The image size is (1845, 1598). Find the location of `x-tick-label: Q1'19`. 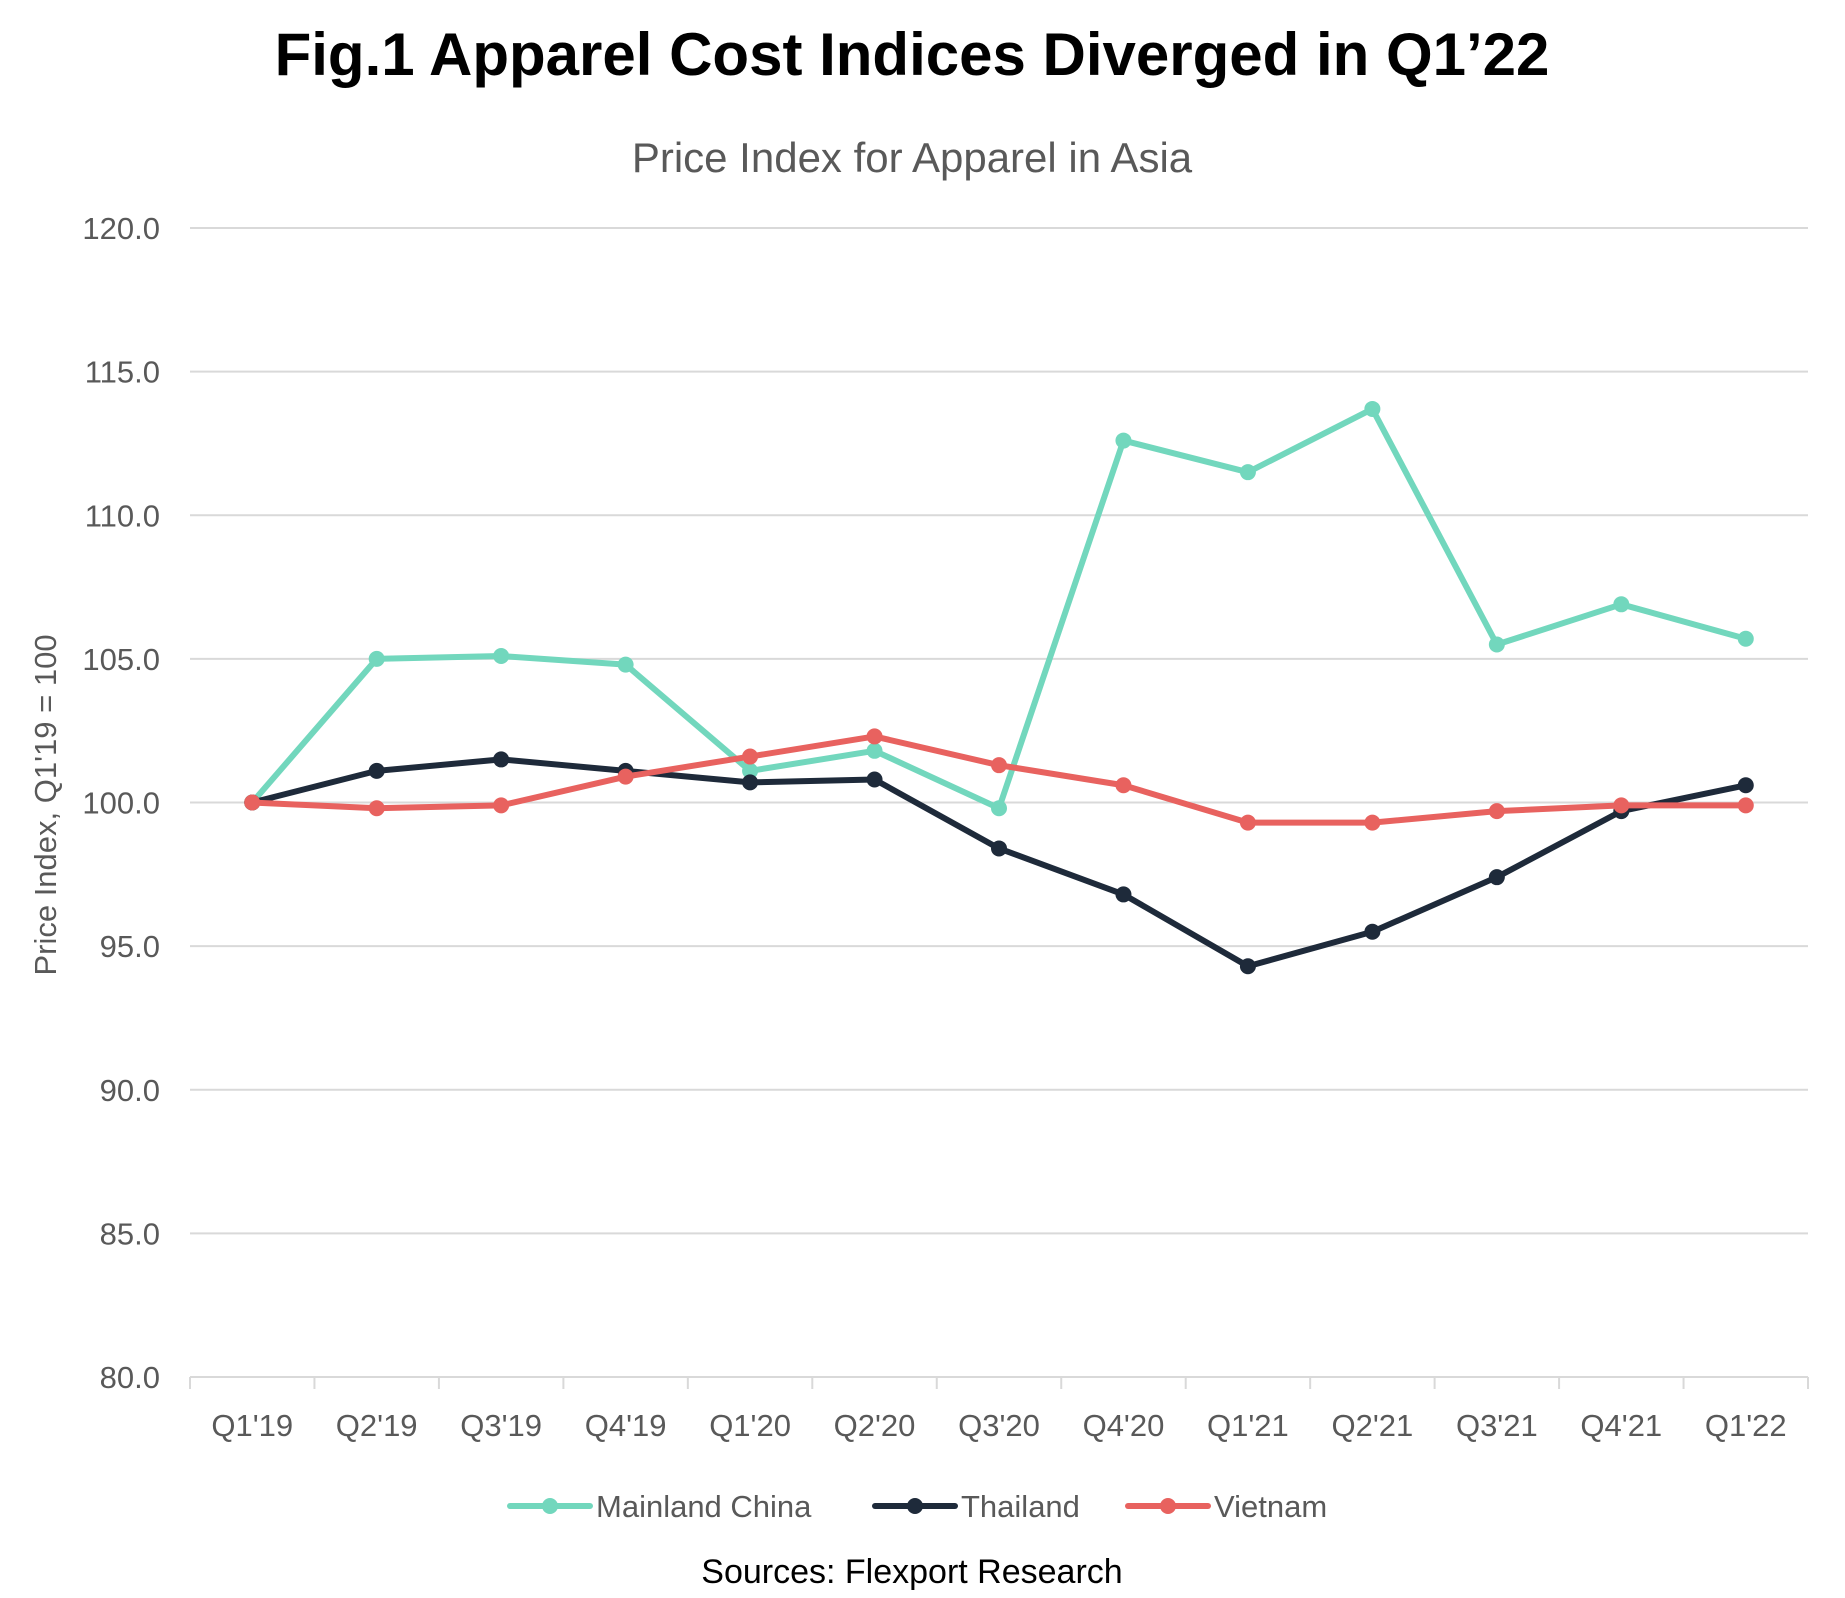

x-tick-label: Q1'19 is located at coordinates (252, 1425).